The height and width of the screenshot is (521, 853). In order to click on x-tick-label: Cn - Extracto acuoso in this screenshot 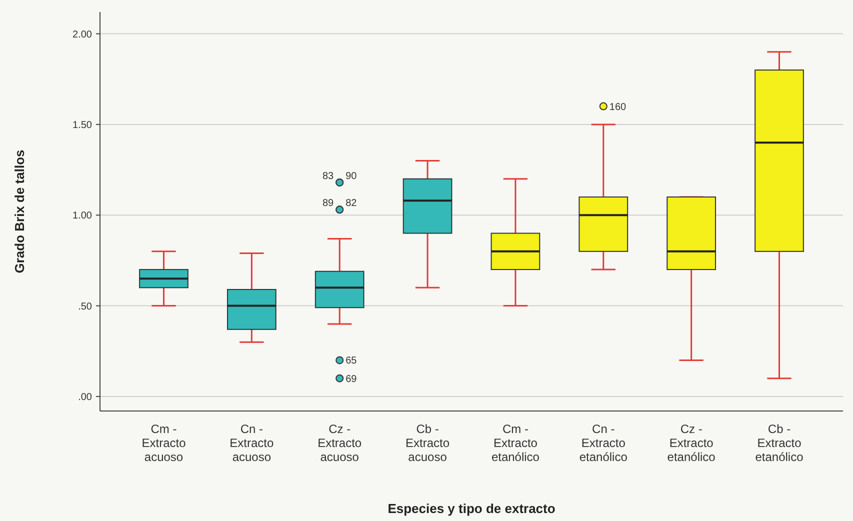, I will do `click(252, 443)`.